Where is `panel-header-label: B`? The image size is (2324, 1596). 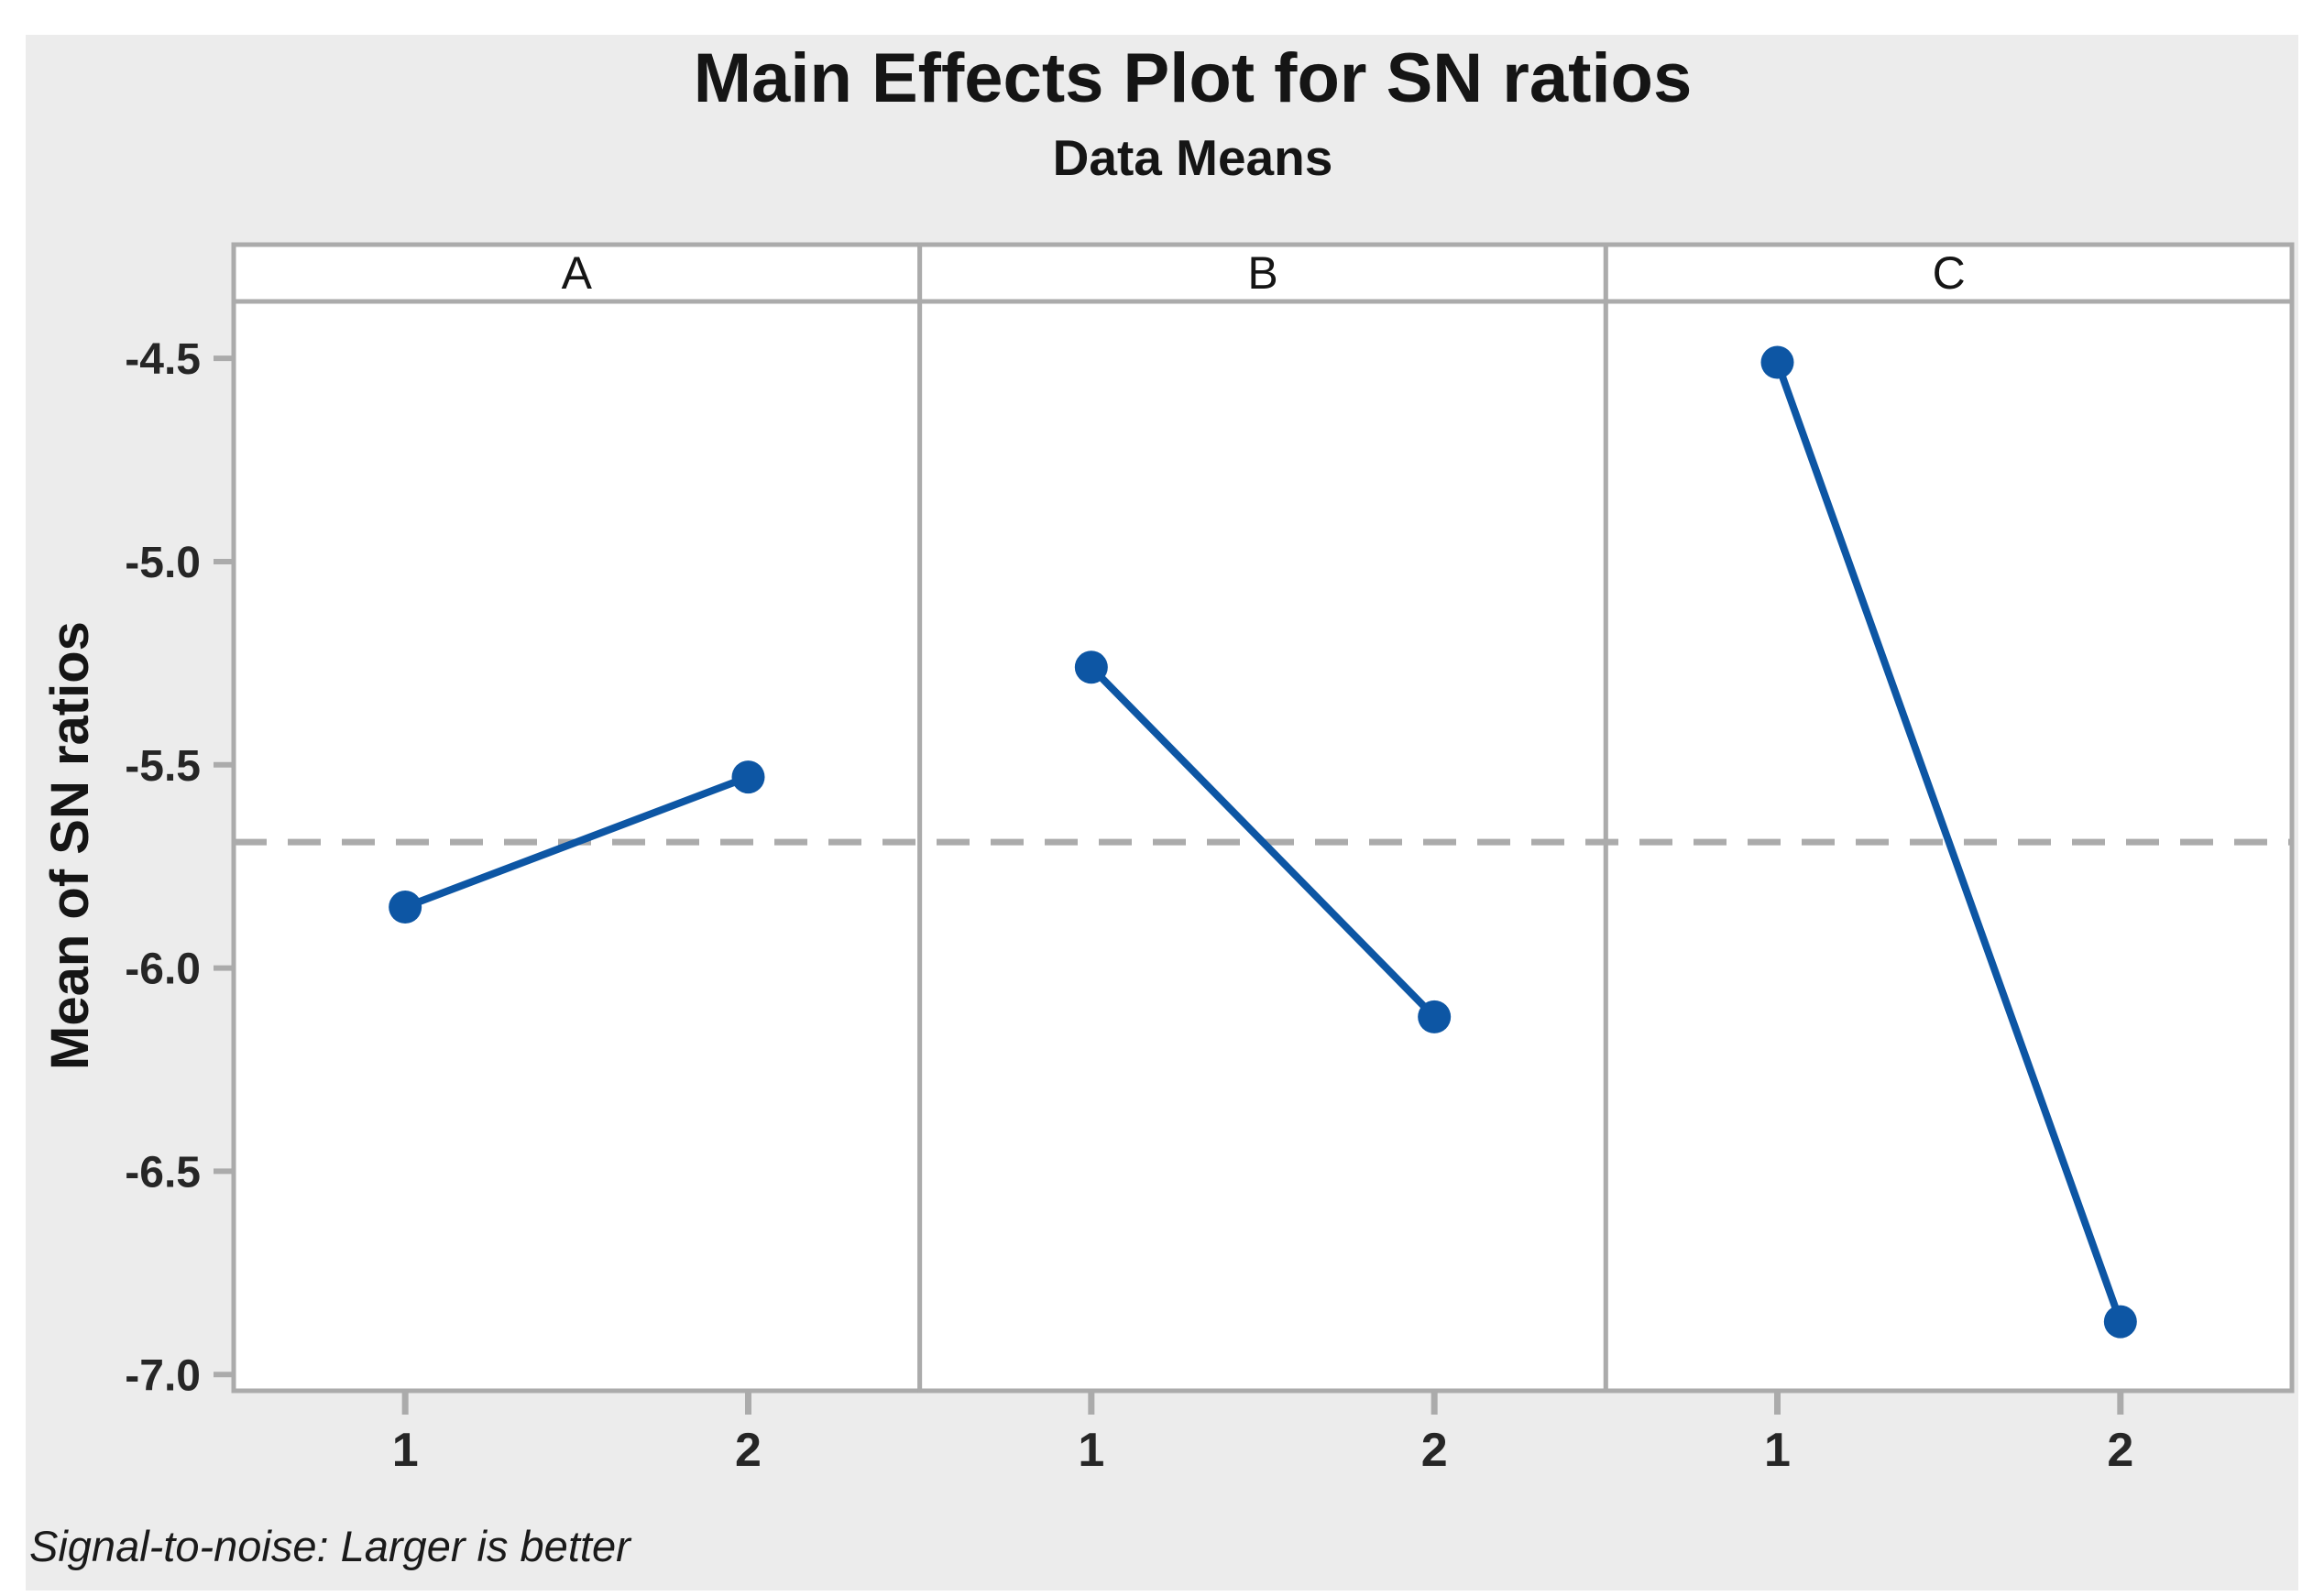 panel-header-label: B is located at coordinates (1262, 273).